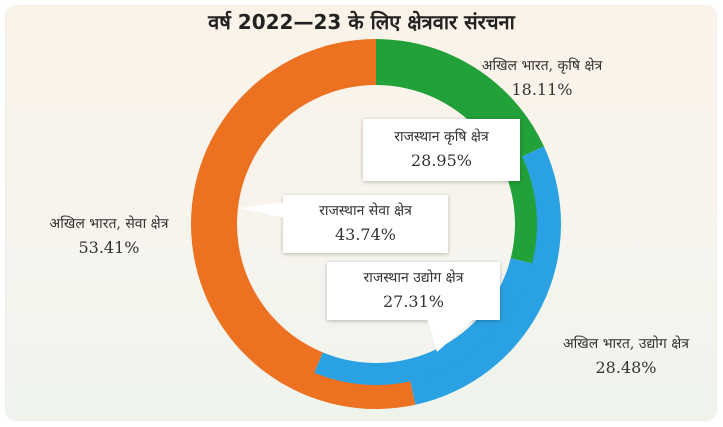 The width and height of the screenshot is (723, 427). I want to click on outer-label-industry: अखिल भारत, उद्योग क्षेत्र 28.48%, so click(625, 356).